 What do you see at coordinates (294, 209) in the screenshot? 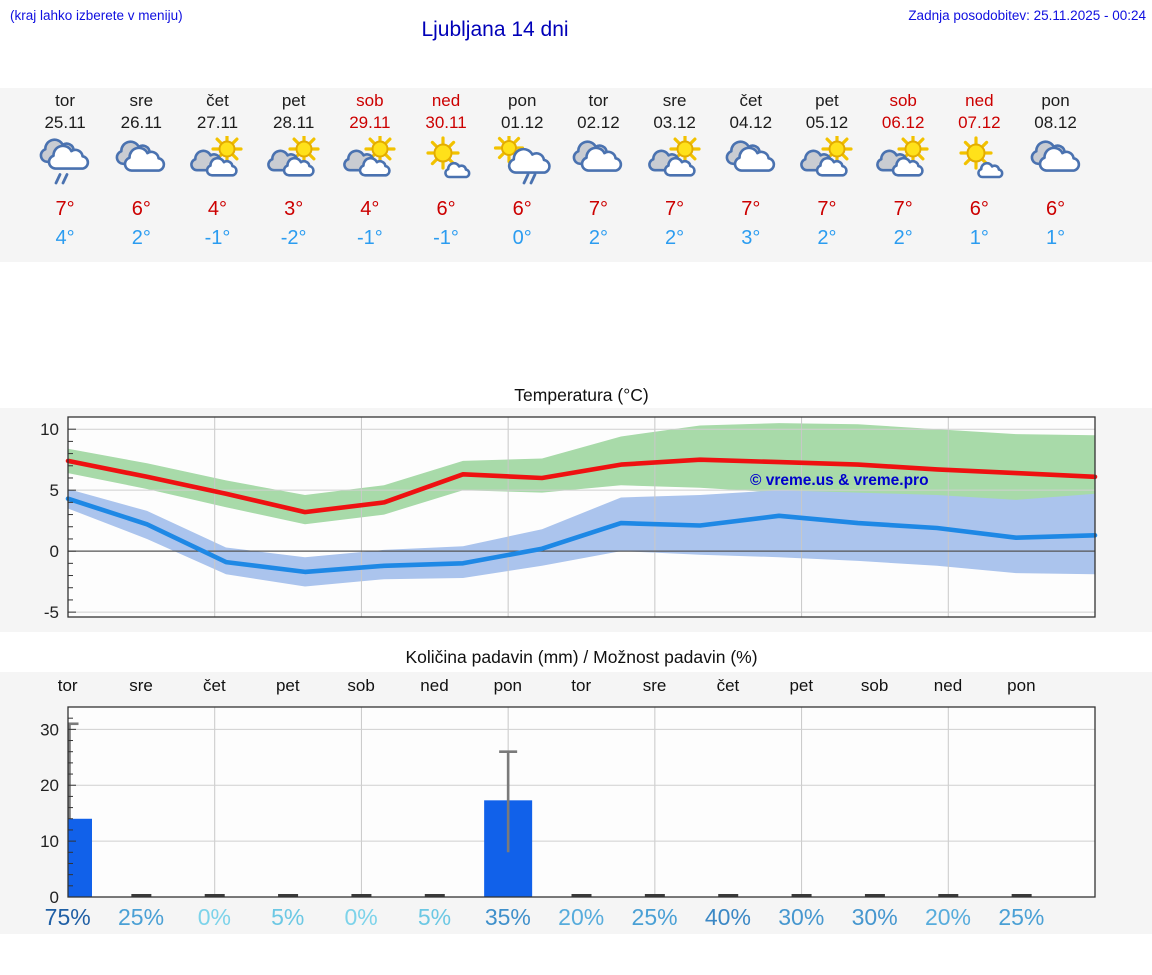
I see `day-high-temp: 3°` at bounding box center [294, 209].